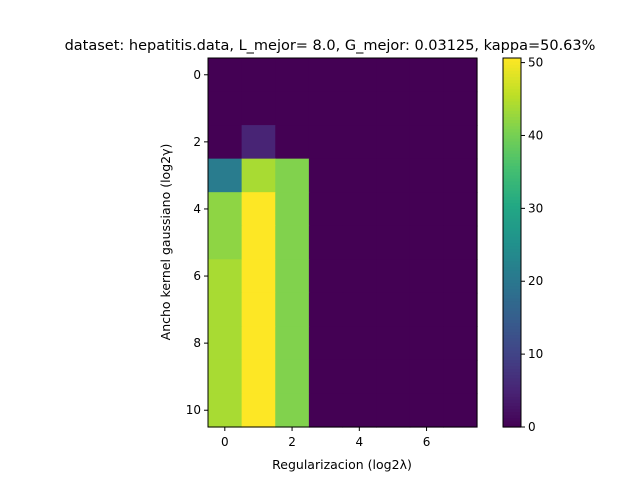 This screenshot has width=640, height=480. I want to click on colorbar-tick-label: 10, so click(535, 354).